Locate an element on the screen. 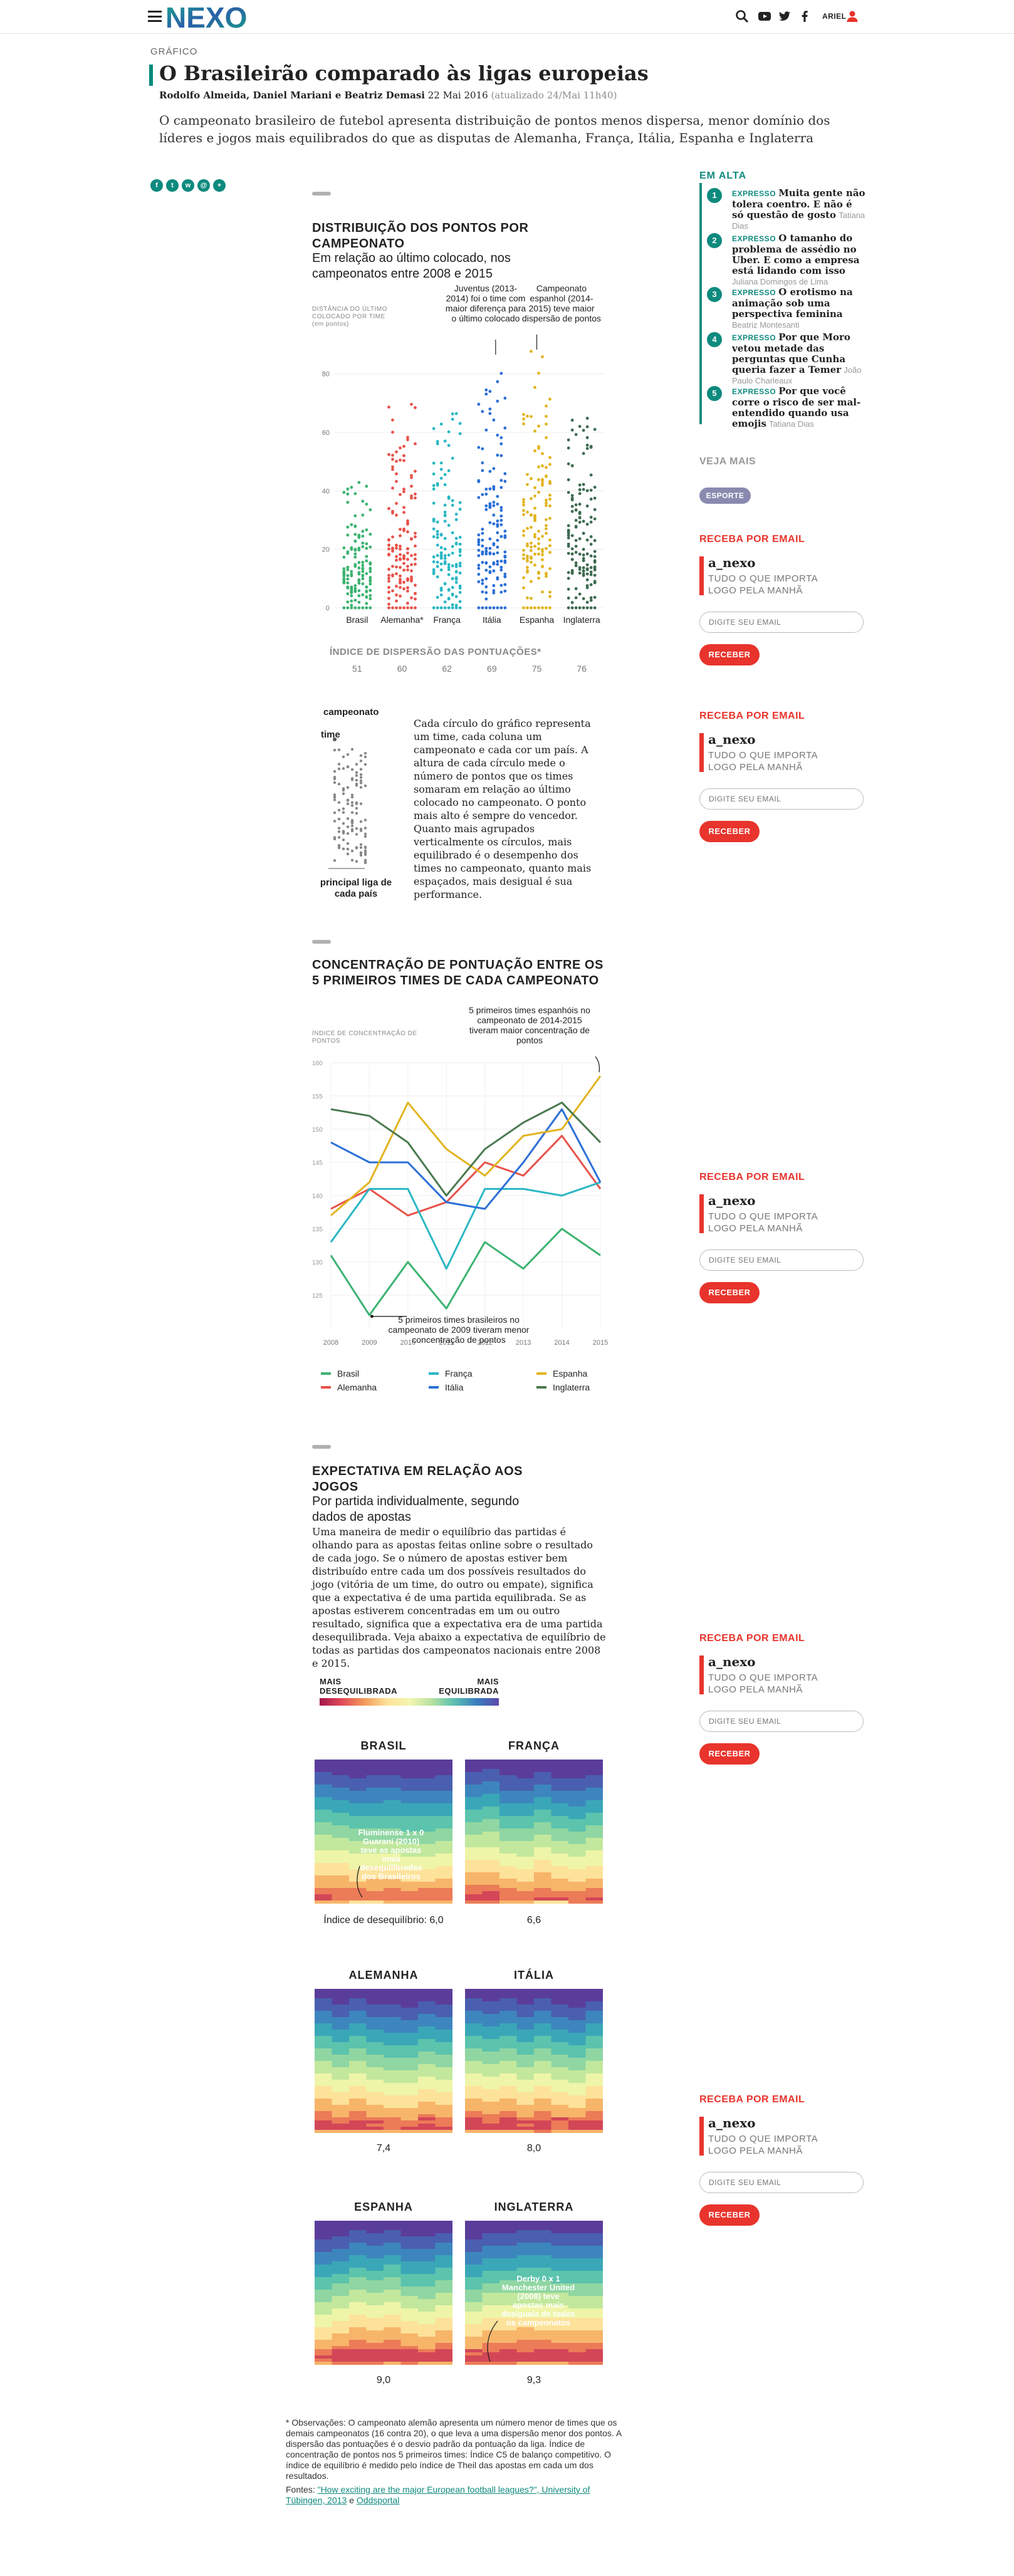 The image size is (1014, 2576). whatsapp-share-icon: w is located at coordinates (188, 185).